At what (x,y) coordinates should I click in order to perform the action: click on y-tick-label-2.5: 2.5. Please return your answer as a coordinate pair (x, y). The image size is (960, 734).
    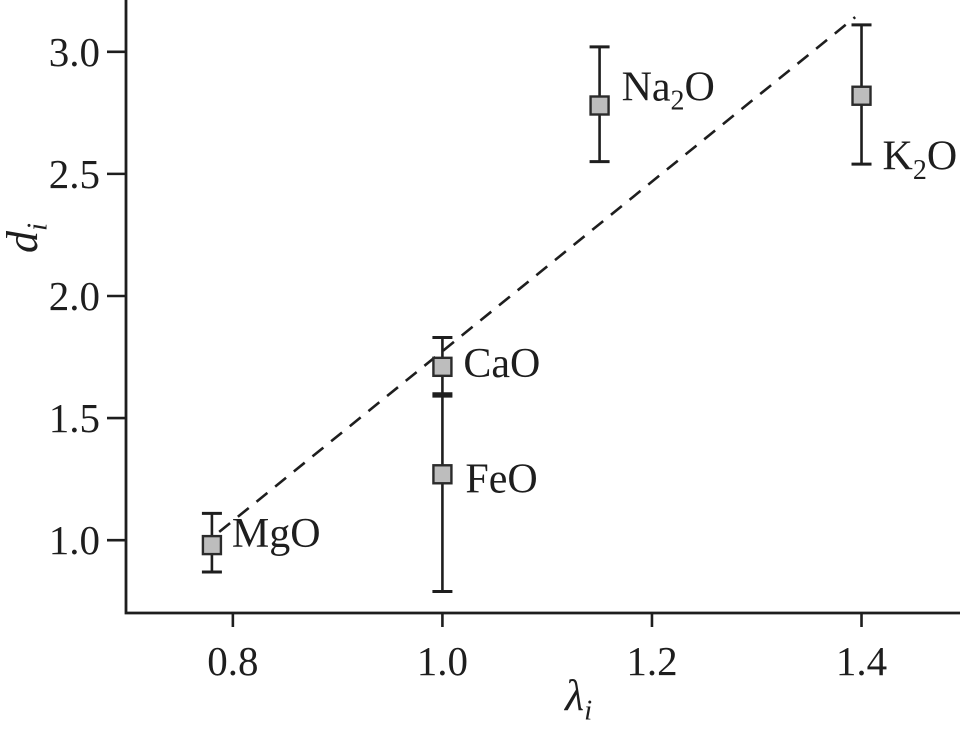
    Looking at the image, I should click on (74, 174).